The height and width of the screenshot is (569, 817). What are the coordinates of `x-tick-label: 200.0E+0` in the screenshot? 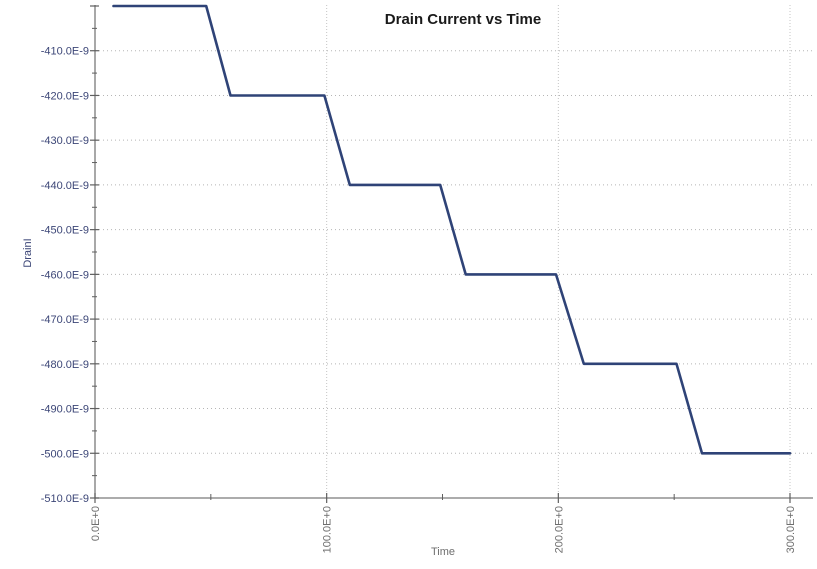 It's located at (559, 529).